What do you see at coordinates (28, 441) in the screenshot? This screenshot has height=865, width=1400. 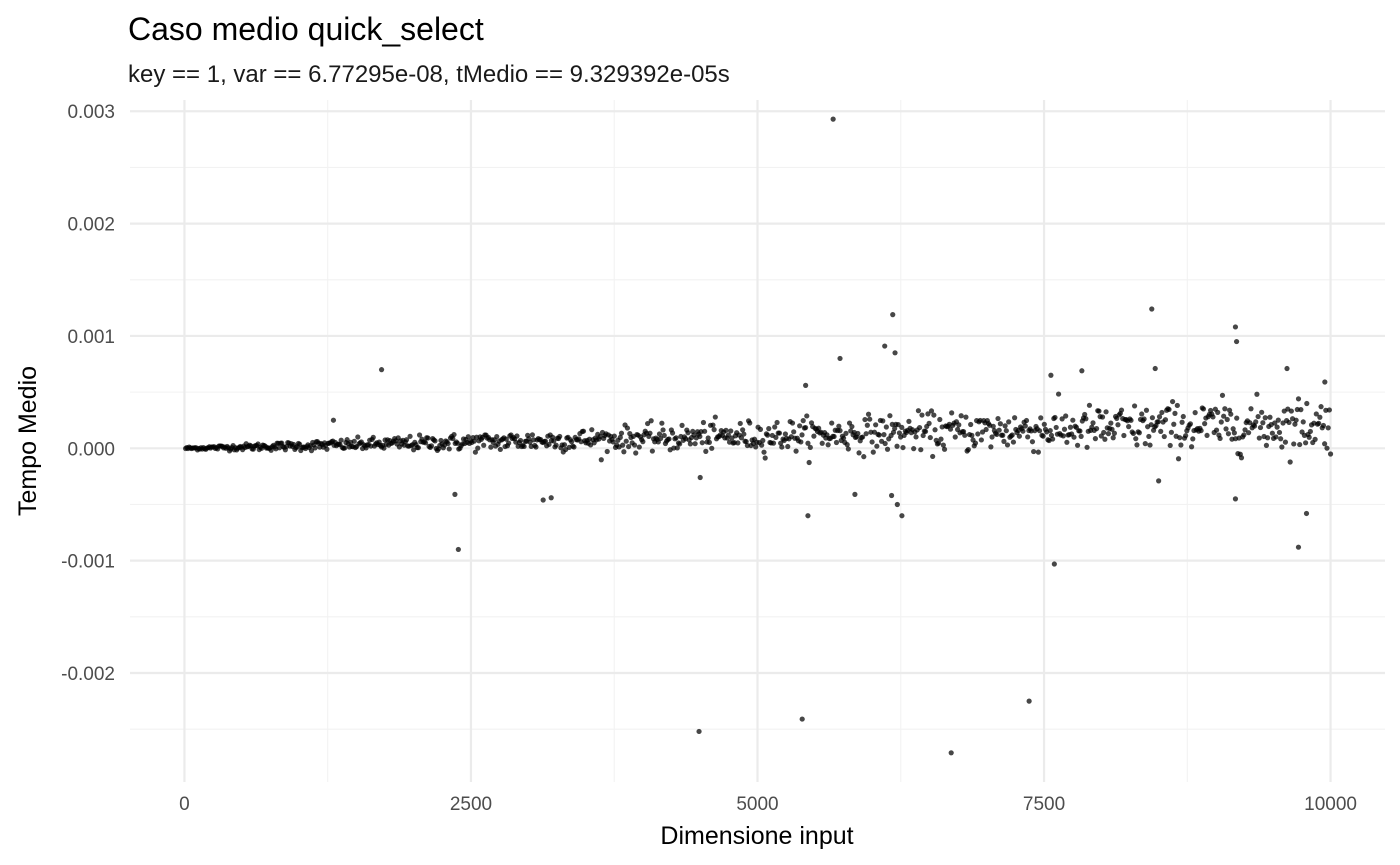 I see `y-axis-title: Tempo Medio` at bounding box center [28, 441].